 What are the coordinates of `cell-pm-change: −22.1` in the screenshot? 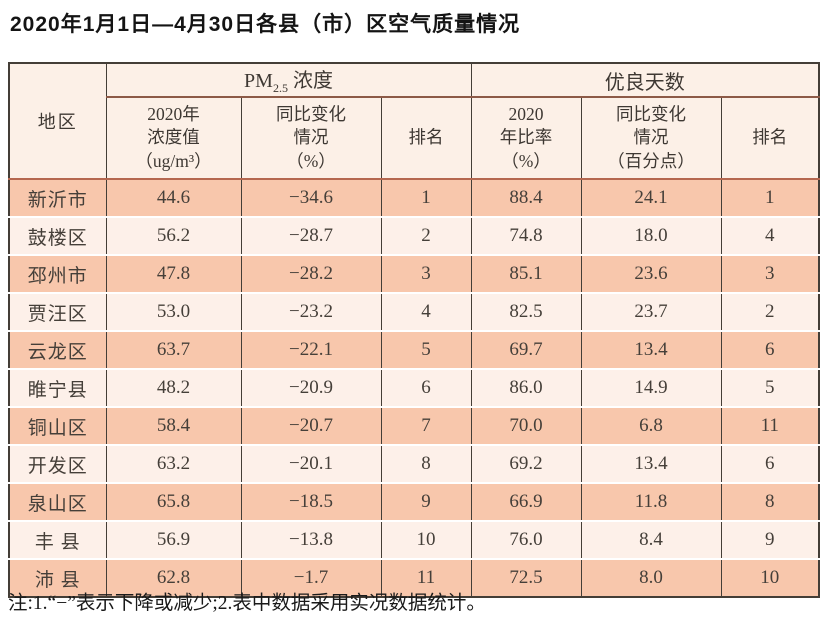 It's located at (311, 349).